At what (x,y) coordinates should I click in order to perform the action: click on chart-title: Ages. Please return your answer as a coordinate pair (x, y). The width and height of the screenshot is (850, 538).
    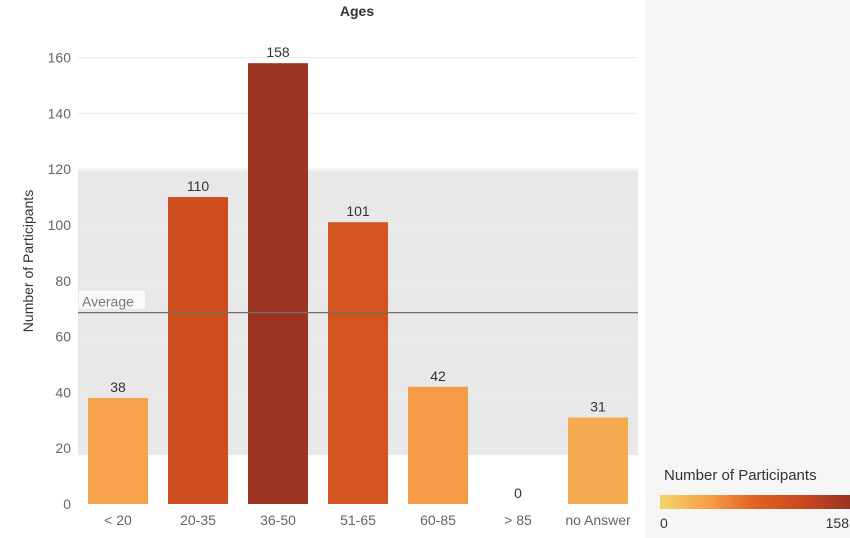
    Looking at the image, I should click on (357, 11).